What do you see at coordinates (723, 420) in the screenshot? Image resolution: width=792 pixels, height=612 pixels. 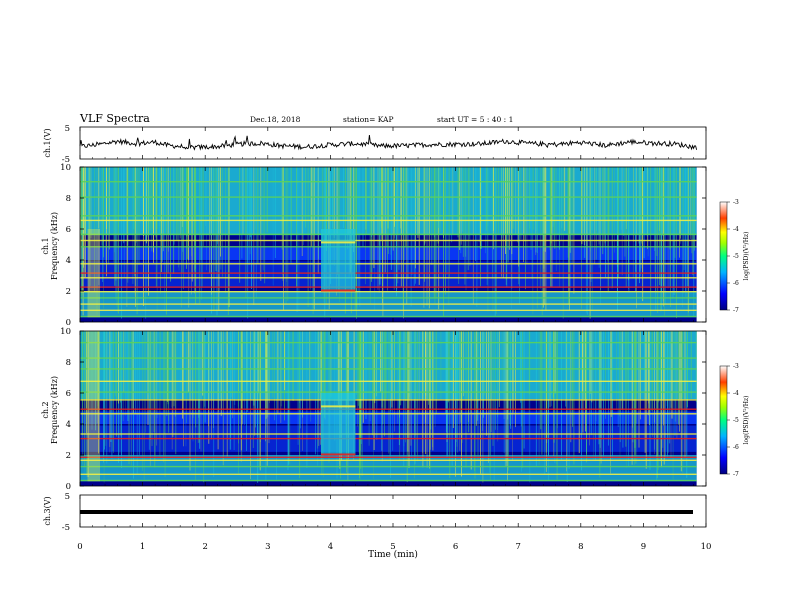 I see `ch2-colorbar` at bounding box center [723, 420].